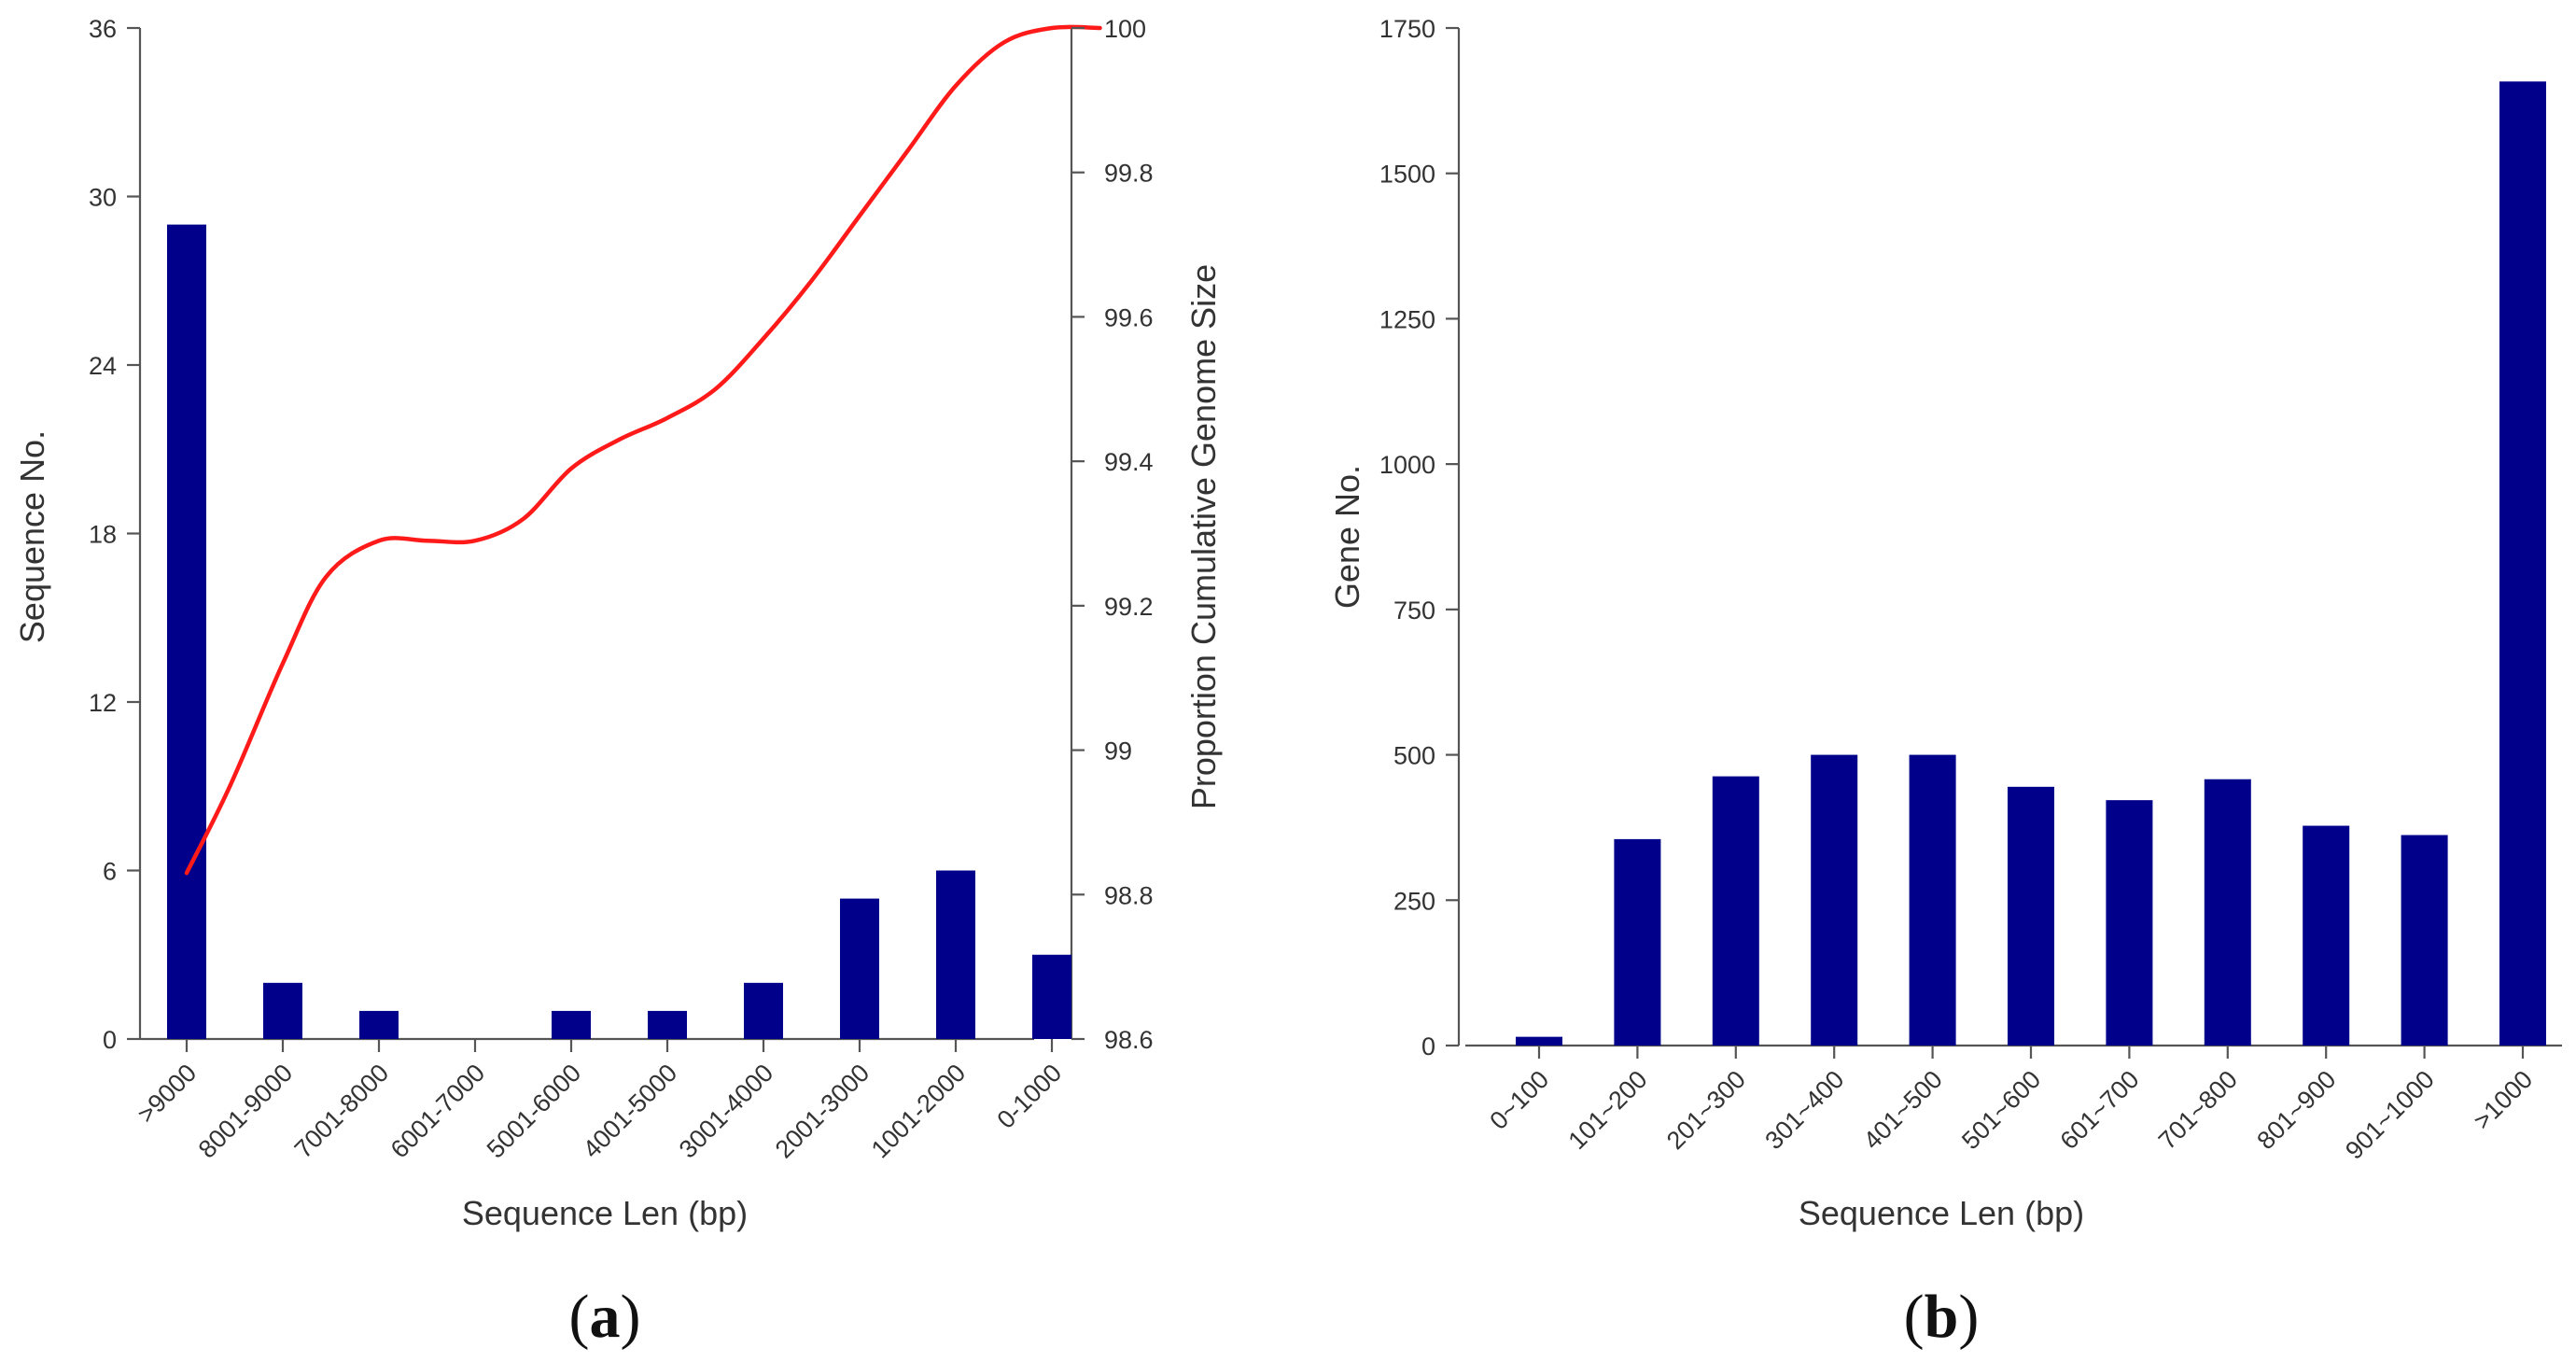  Describe the element at coordinates (630, 1111) in the screenshot. I see `x-tick-label: 4001-5000` at that location.